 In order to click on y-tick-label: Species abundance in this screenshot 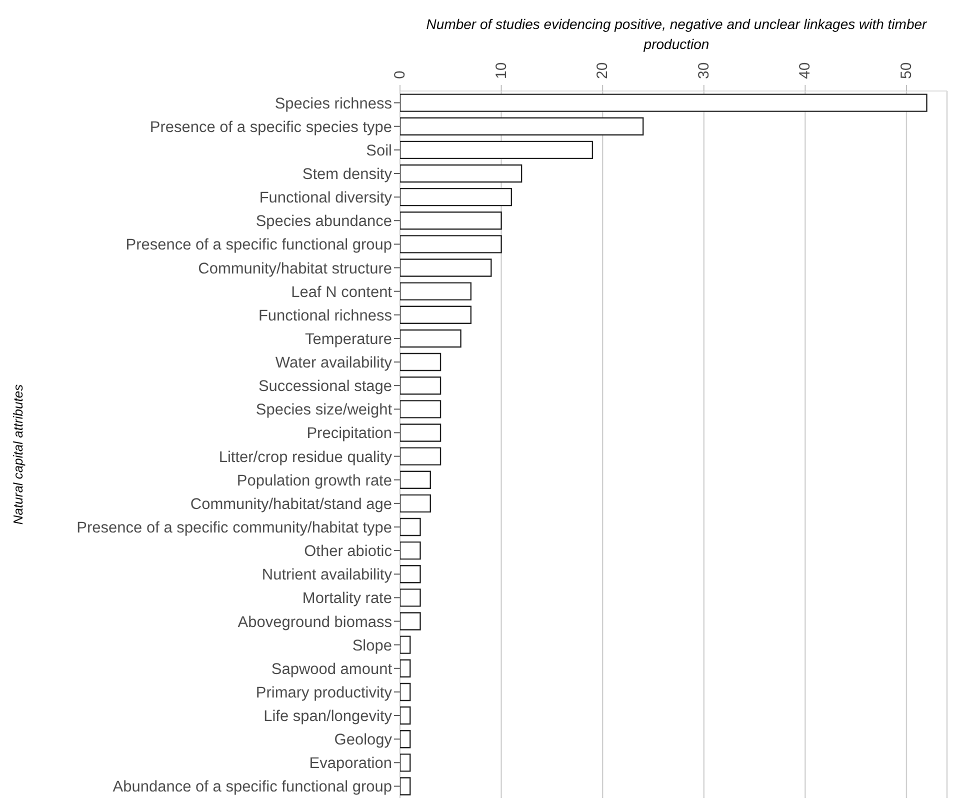, I will do `click(324, 221)`.